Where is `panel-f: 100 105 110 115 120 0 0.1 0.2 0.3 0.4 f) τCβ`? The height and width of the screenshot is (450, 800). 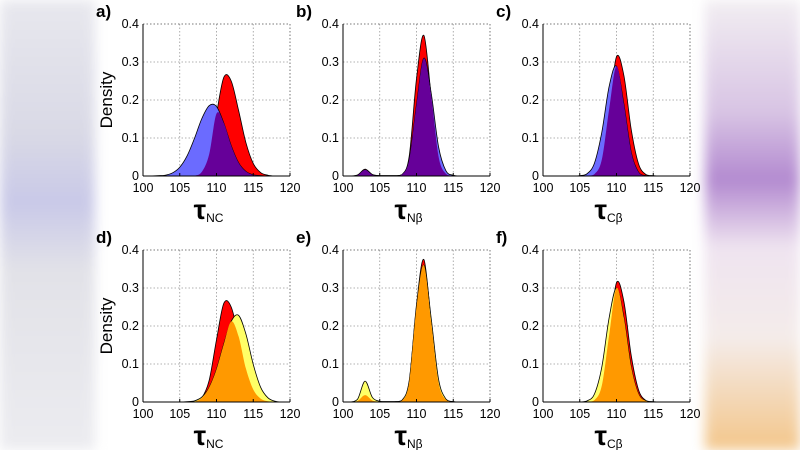
panel-f: 100 105 110 115 120 0 0.1 0.2 0.3 0.4 f) τCβ is located at coordinates (598, 339).